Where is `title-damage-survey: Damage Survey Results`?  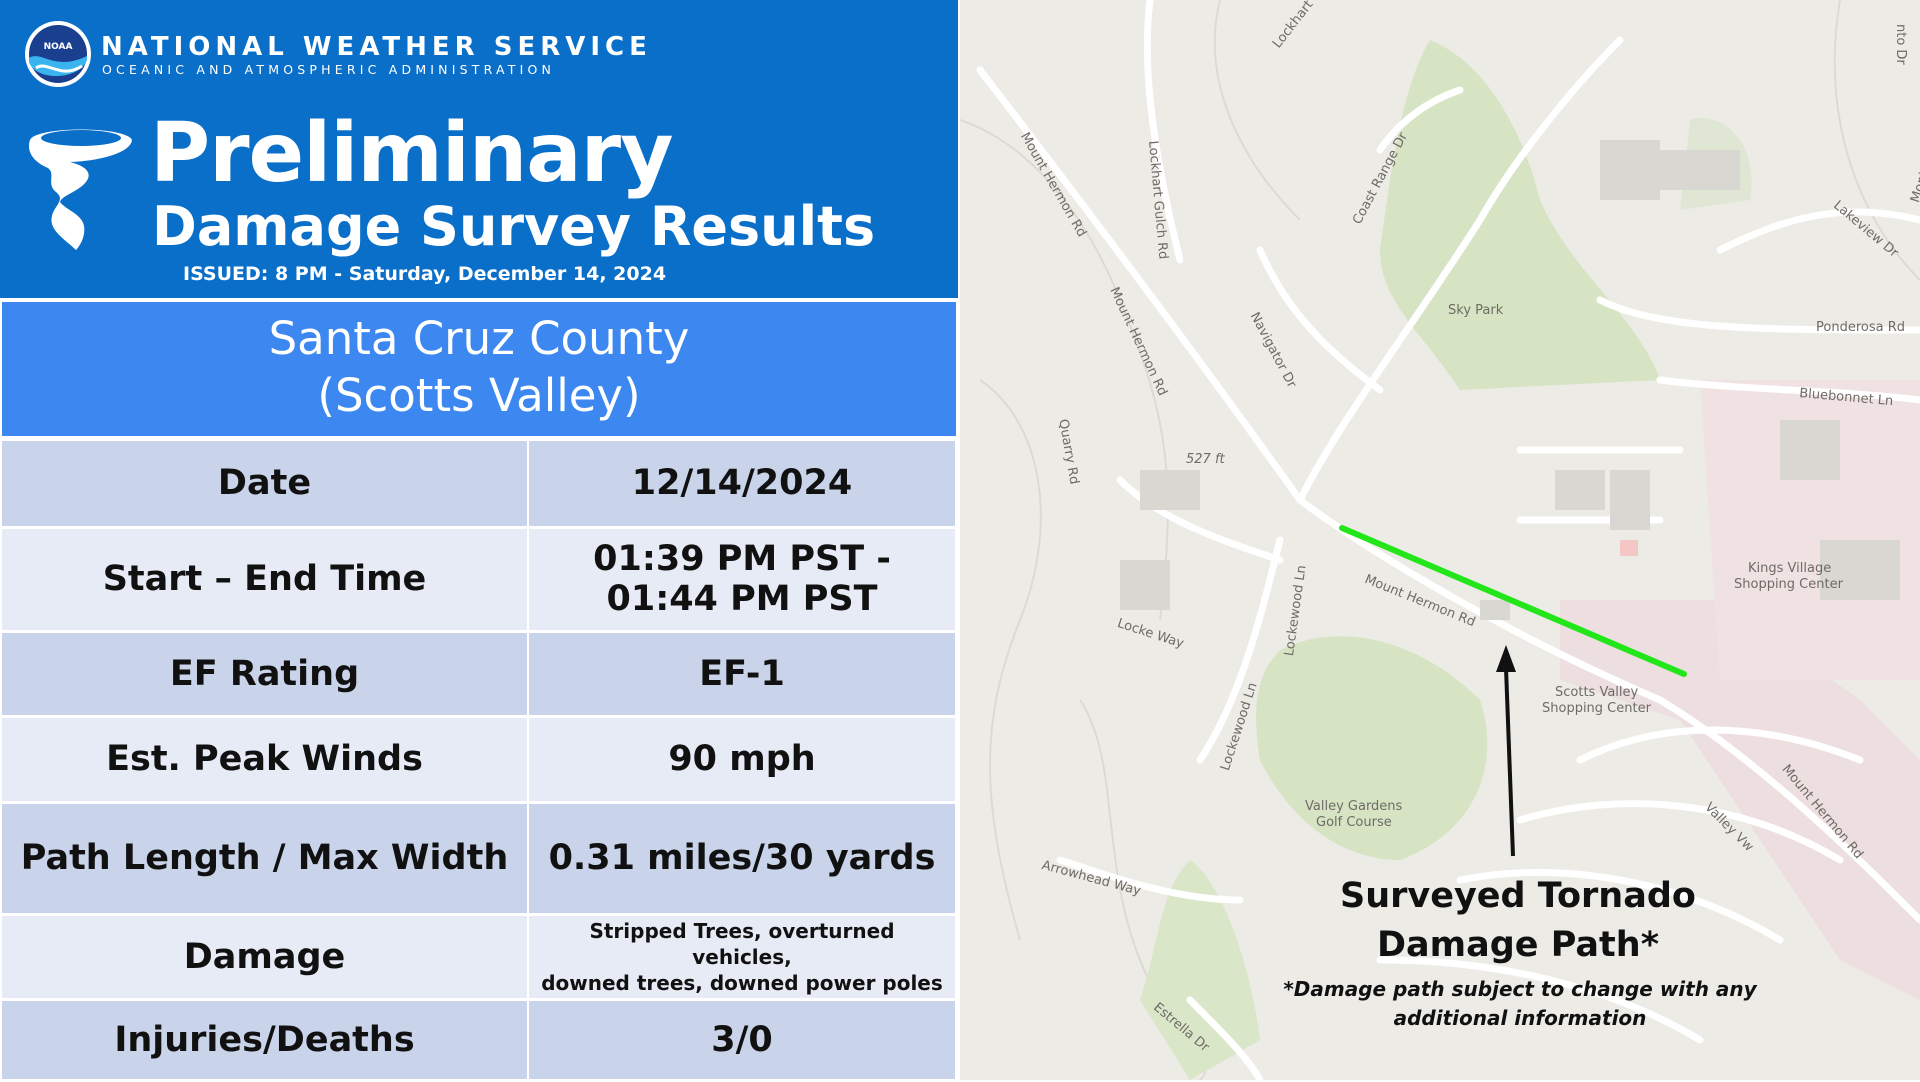 title-damage-survey: Damage Survey Results is located at coordinates (514, 226).